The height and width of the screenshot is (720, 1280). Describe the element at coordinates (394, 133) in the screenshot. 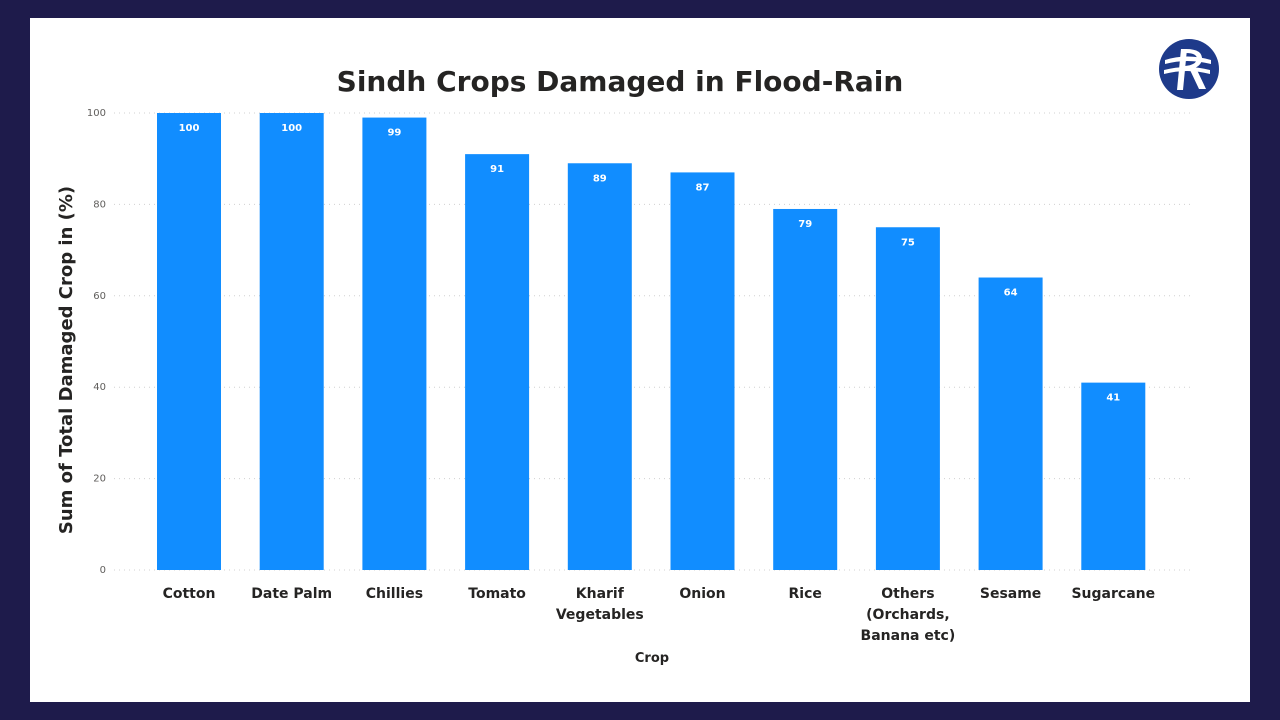

I see `bar-data-label: 99` at that location.